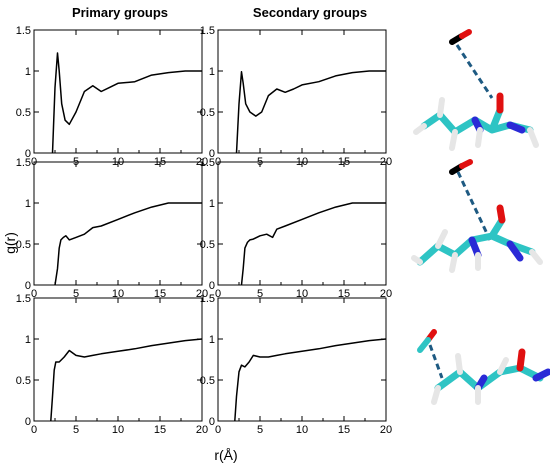 The image size is (550, 467). I want to click on x-axis-label: r(Å), so click(225, 455).